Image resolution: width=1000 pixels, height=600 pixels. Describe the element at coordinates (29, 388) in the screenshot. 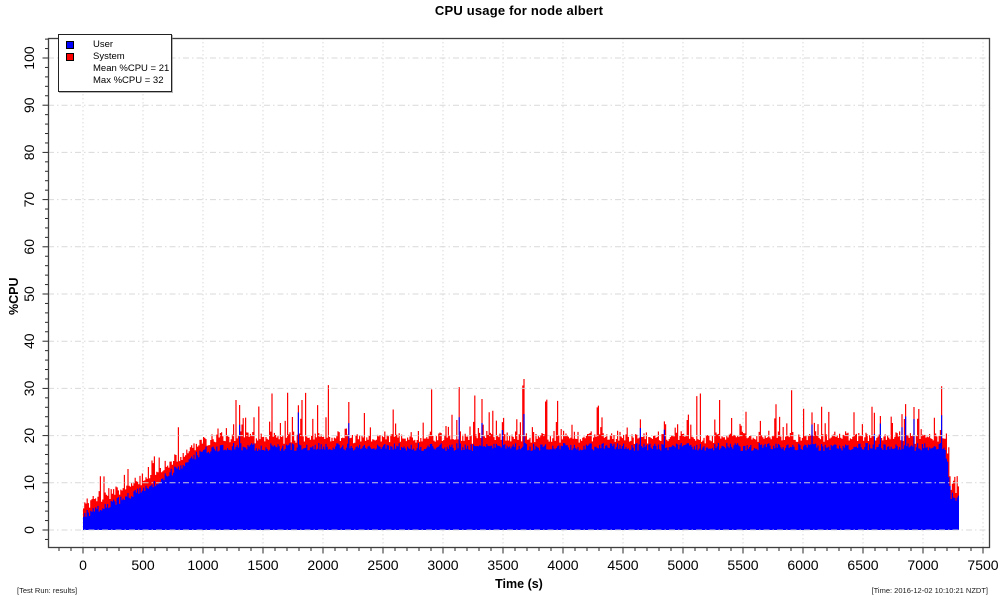

I see `y-tick-label: 30` at that location.